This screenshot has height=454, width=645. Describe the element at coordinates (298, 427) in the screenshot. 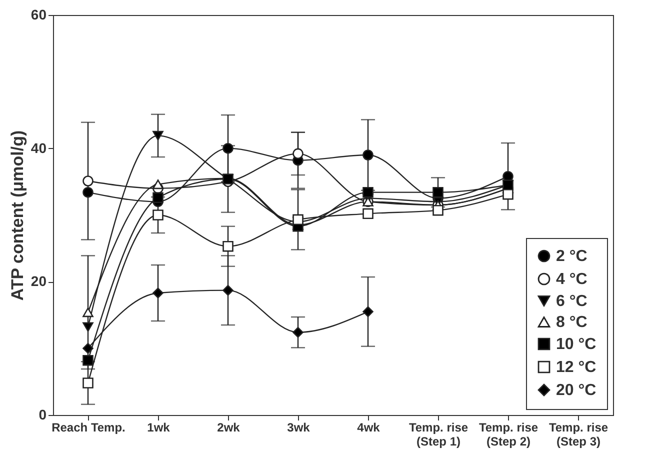

I see `x-tick-label: 3wk` at that location.